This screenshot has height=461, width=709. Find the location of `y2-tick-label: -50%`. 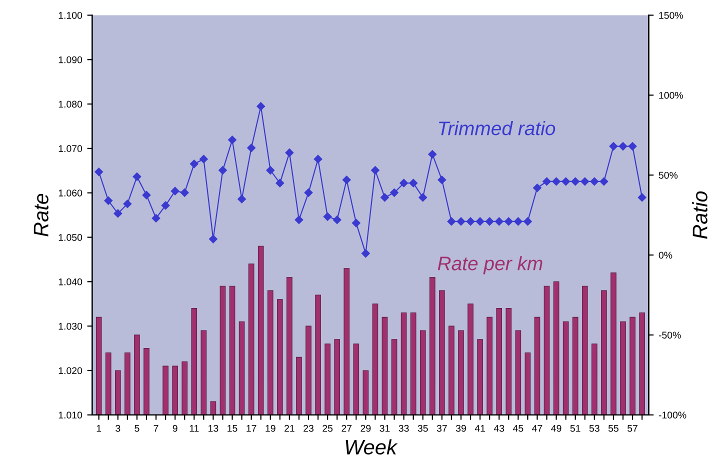

y2-tick-label: -50% is located at coordinates (669, 335).